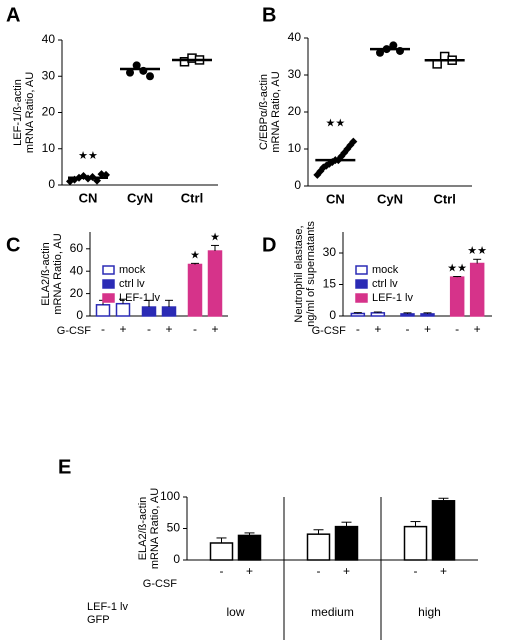 The image size is (520, 643). I want to click on panel-letter: D, so click(269, 245).